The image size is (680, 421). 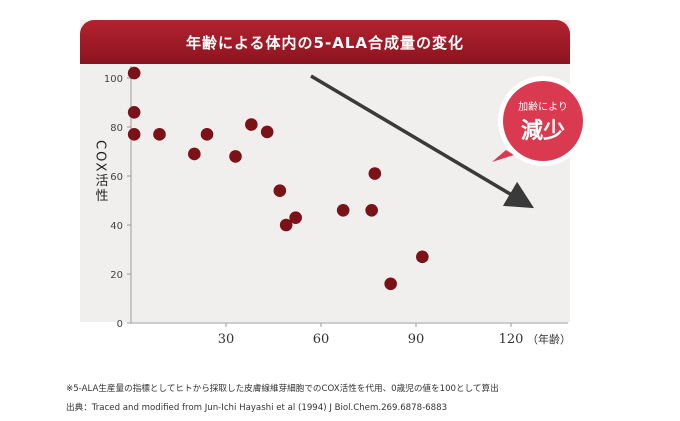 What do you see at coordinates (416, 339) in the screenshot?
I see `x-tick-label: 90` at bounding box center [416, 339].